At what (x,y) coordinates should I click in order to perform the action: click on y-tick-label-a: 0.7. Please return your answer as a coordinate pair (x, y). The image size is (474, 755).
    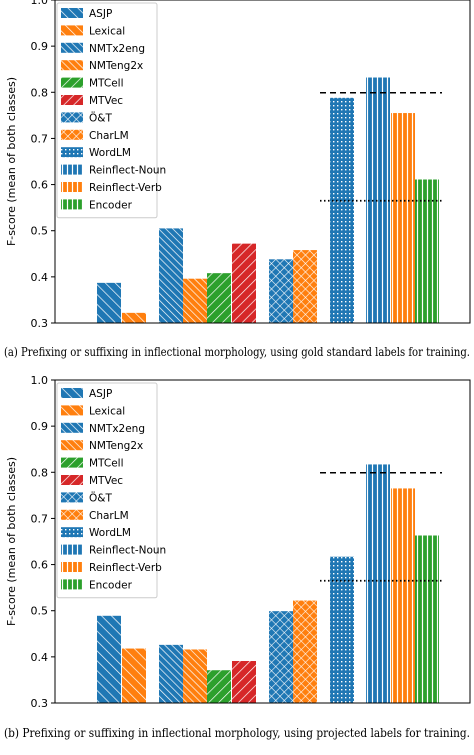
    Looking at the image, I should click on (40, 138).